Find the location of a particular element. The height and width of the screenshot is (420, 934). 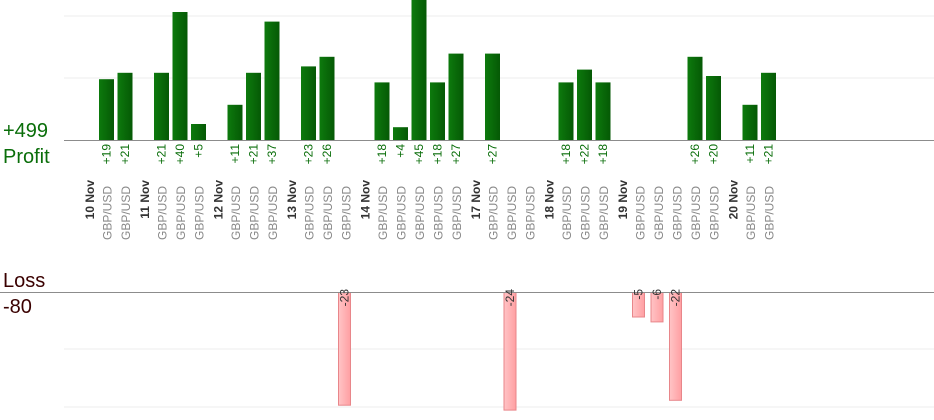

loss-label: Loss is located at coordinates (24, 281).